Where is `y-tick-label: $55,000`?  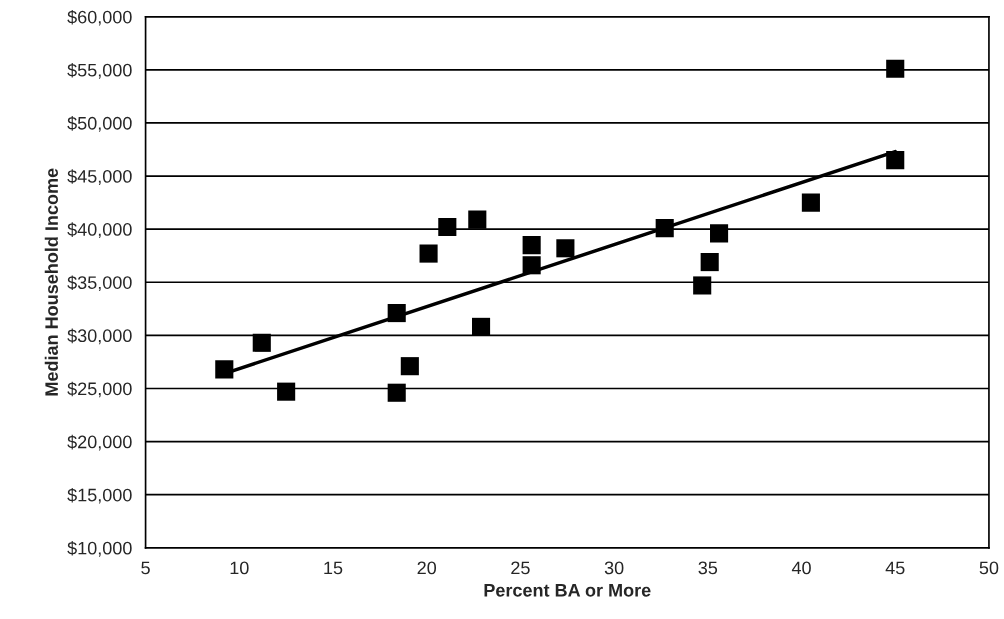 y-tick-label: $55,000 is located at coordinates (99, 71).